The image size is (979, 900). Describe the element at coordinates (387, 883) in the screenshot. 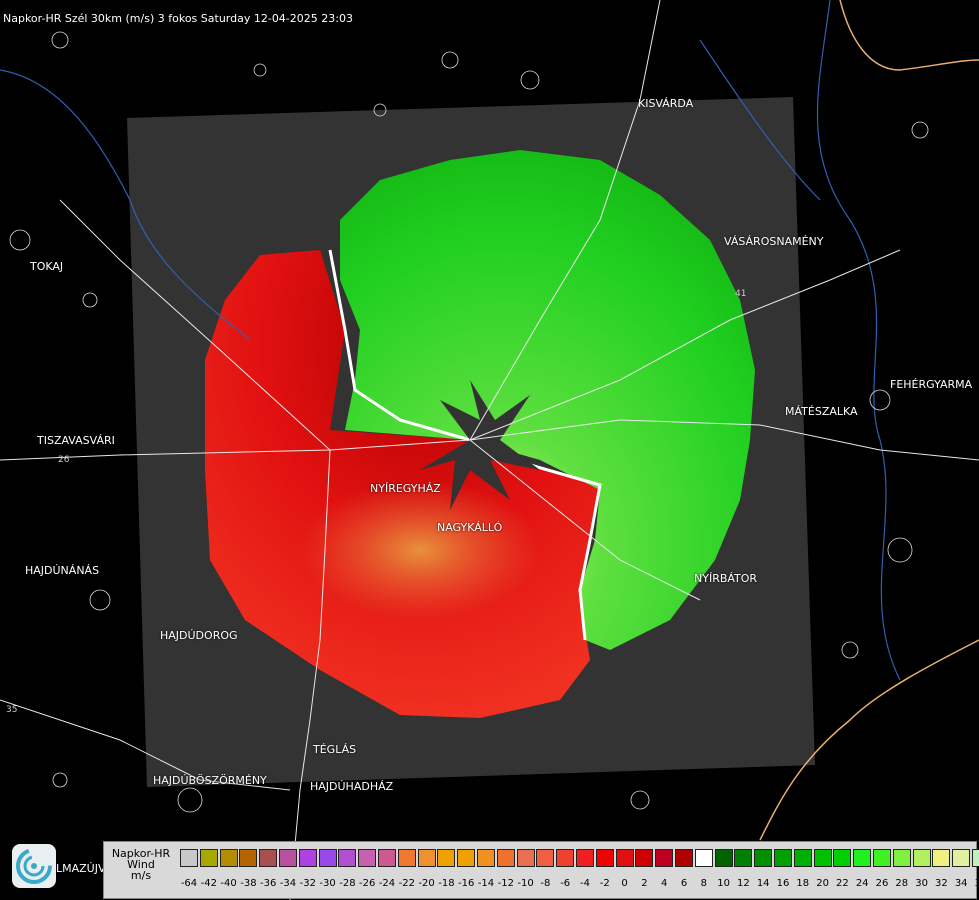

I see `legend-tick-label: -24` at that location.